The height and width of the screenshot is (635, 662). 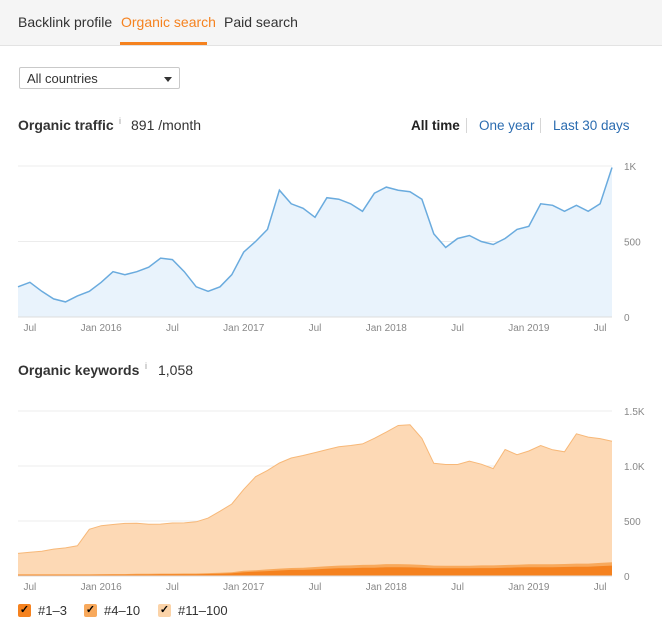 What do you see at coordinates (591, 125) in the screenshot?
I see `range-last-30-days: Last 30 days` at bounding box center [591, 125].